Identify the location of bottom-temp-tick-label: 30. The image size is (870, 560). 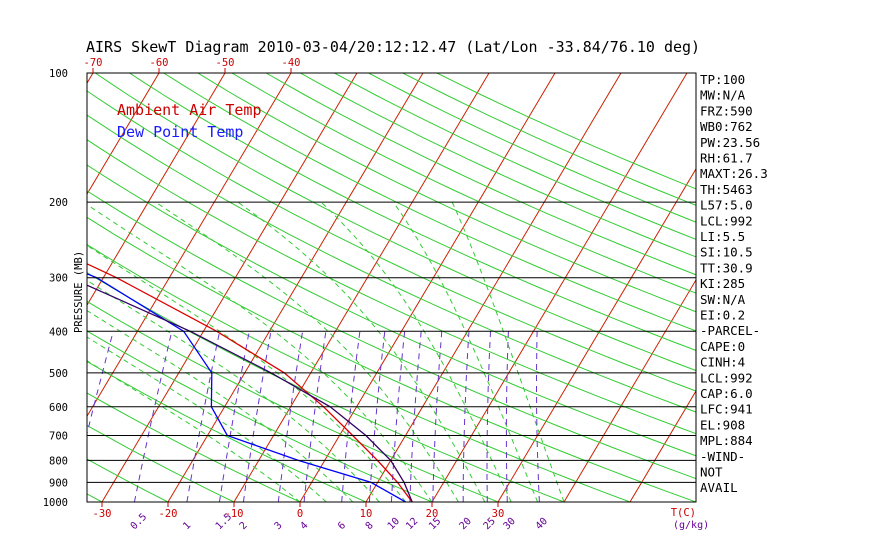
(498, 514).